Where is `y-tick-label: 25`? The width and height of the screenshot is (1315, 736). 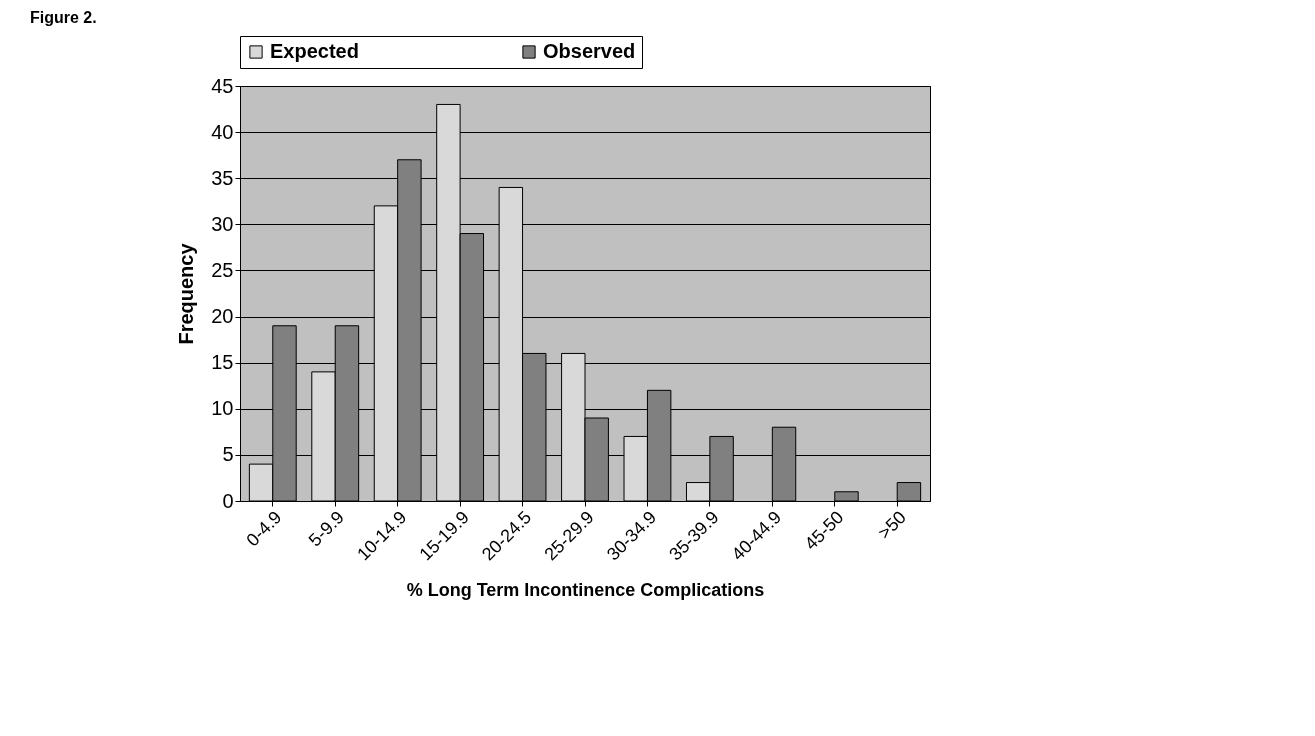 y-tick-label: 25 is located at coordinates (222, 269).